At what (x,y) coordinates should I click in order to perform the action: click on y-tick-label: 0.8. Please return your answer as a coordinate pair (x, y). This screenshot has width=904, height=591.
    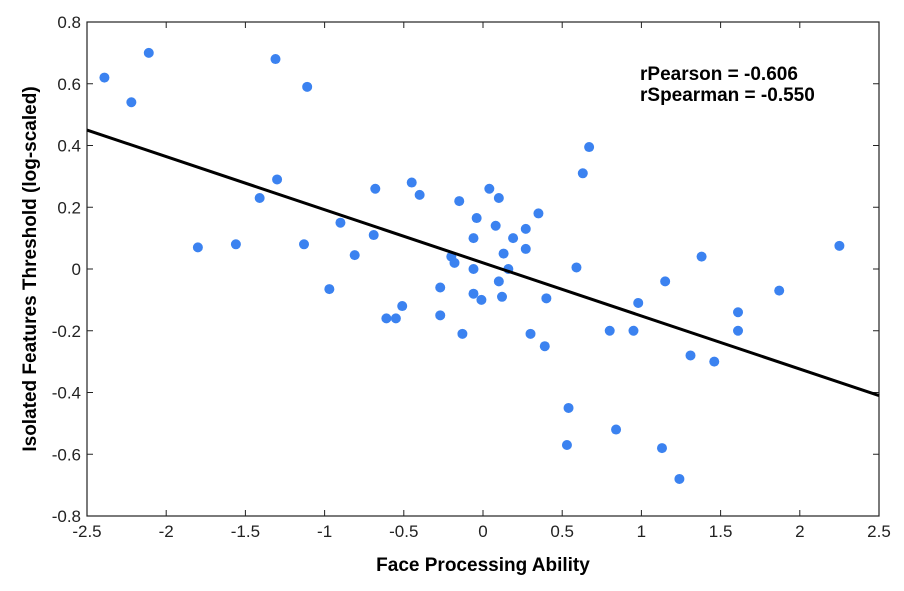
    Looking at the image, I should click on (69, 22).